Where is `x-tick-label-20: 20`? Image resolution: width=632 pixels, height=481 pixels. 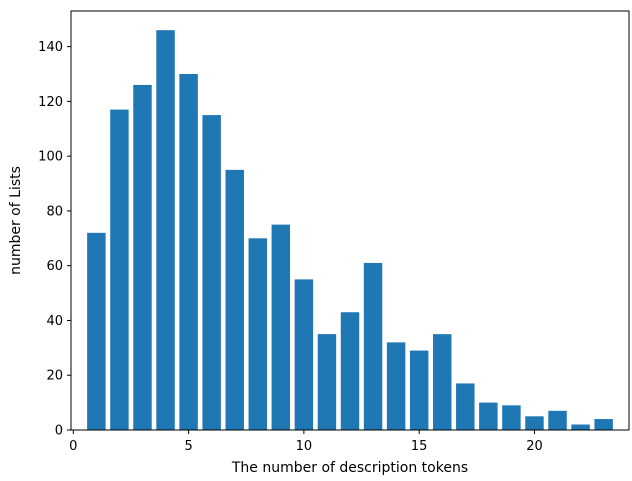 x-tick-label-20: 20 is located at coordinates (534, 446).